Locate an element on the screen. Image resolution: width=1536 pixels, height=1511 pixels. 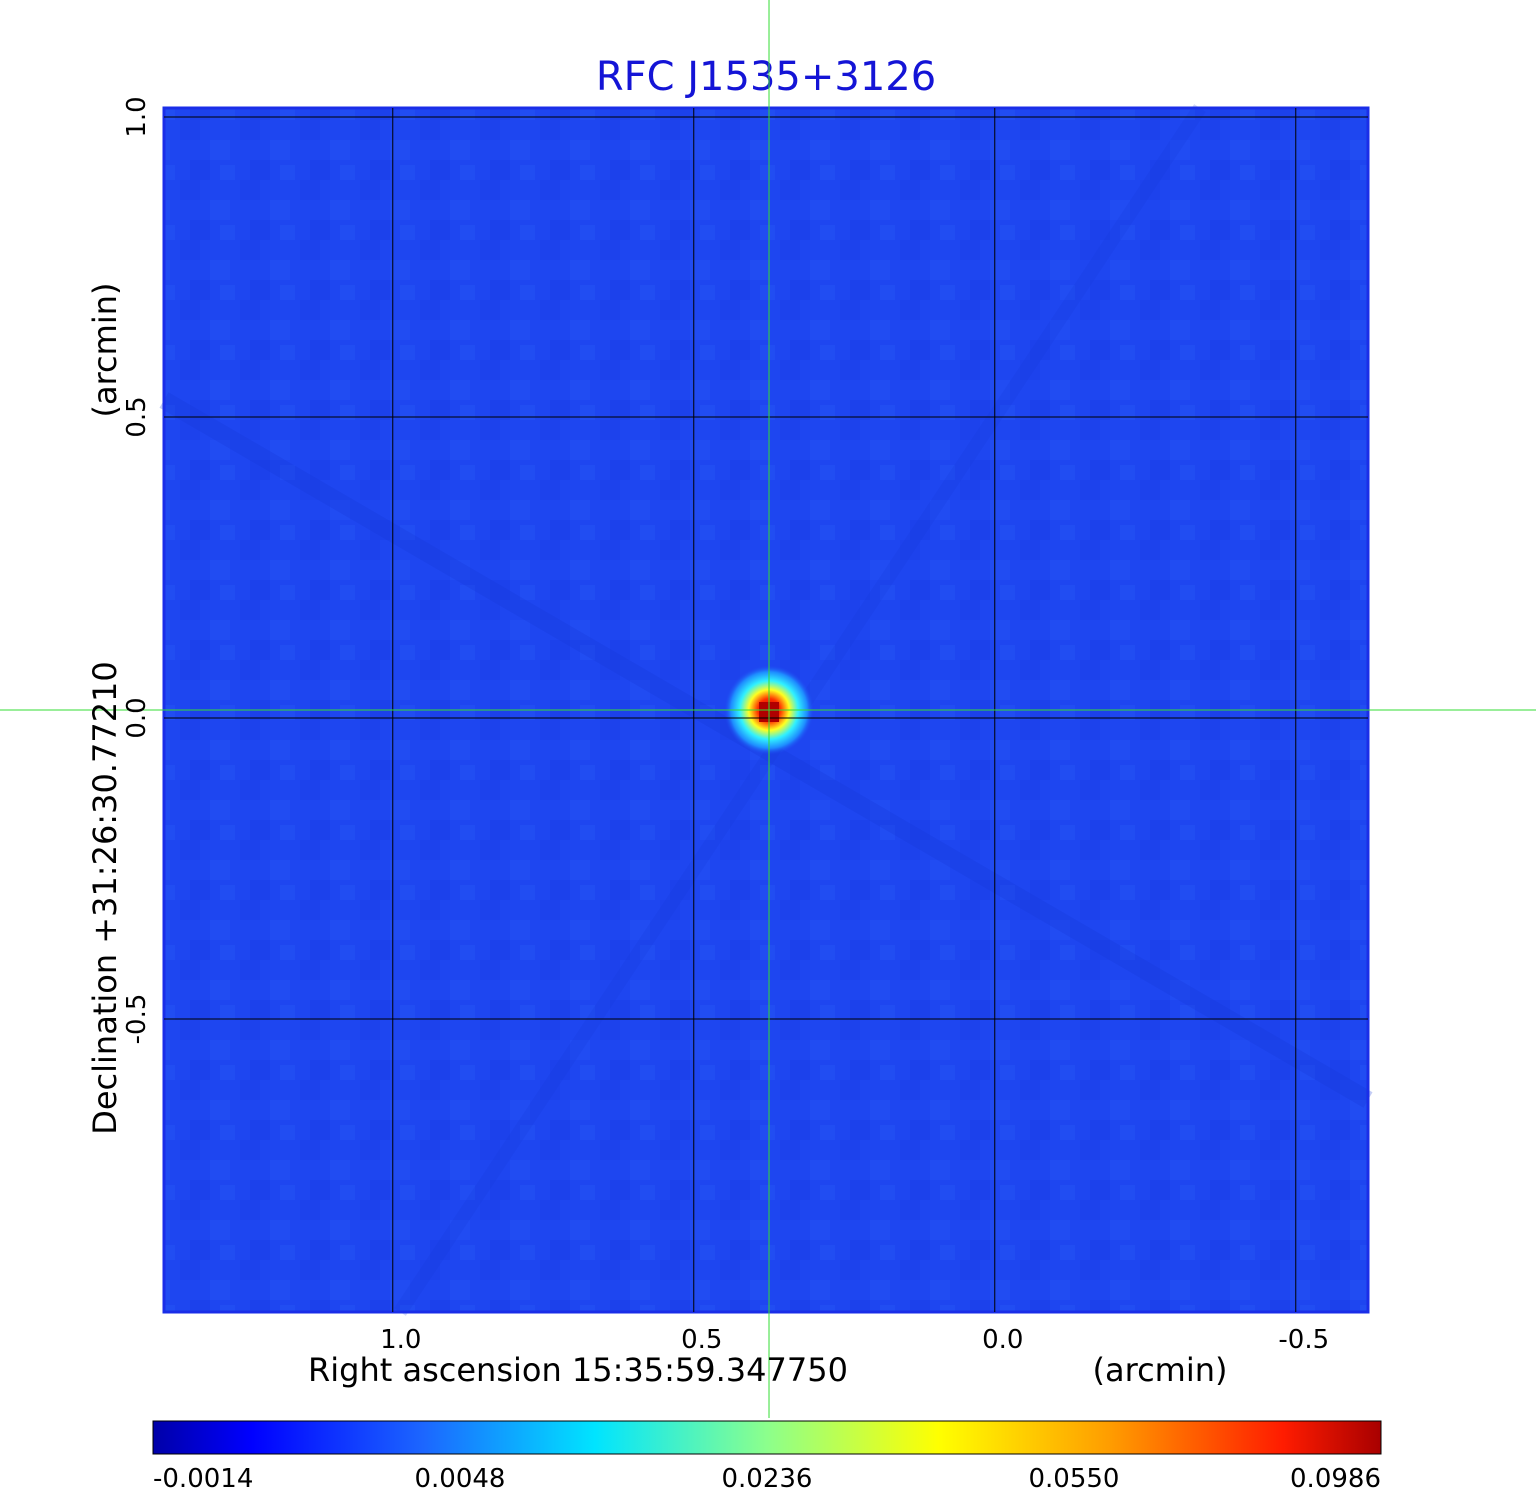
x-tick-label: 0.0 is located at coordinates (1002, 1340).